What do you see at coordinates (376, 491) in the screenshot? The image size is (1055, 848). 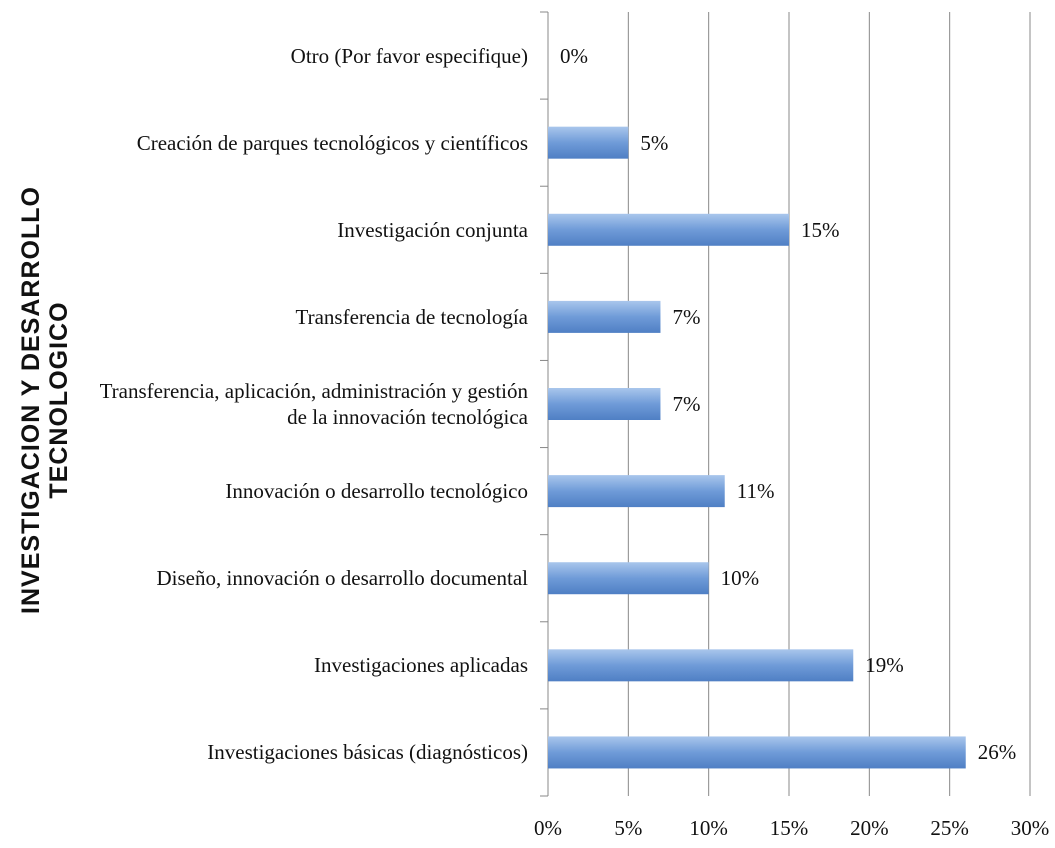 I see `y-tick-label: Innovación o desarrollo tecnológico` at bounding box center [376, 491].